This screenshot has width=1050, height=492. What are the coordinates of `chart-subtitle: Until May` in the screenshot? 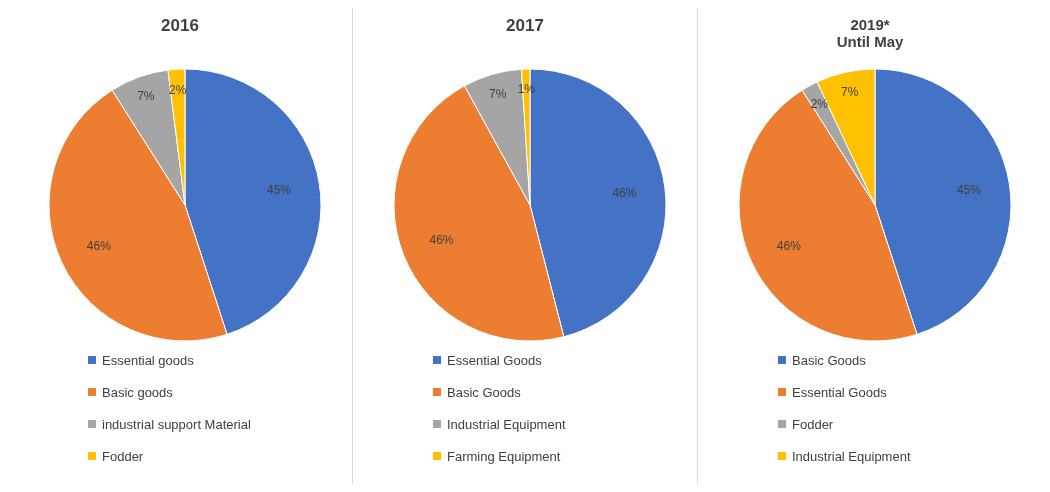 It's located at (870, 41).